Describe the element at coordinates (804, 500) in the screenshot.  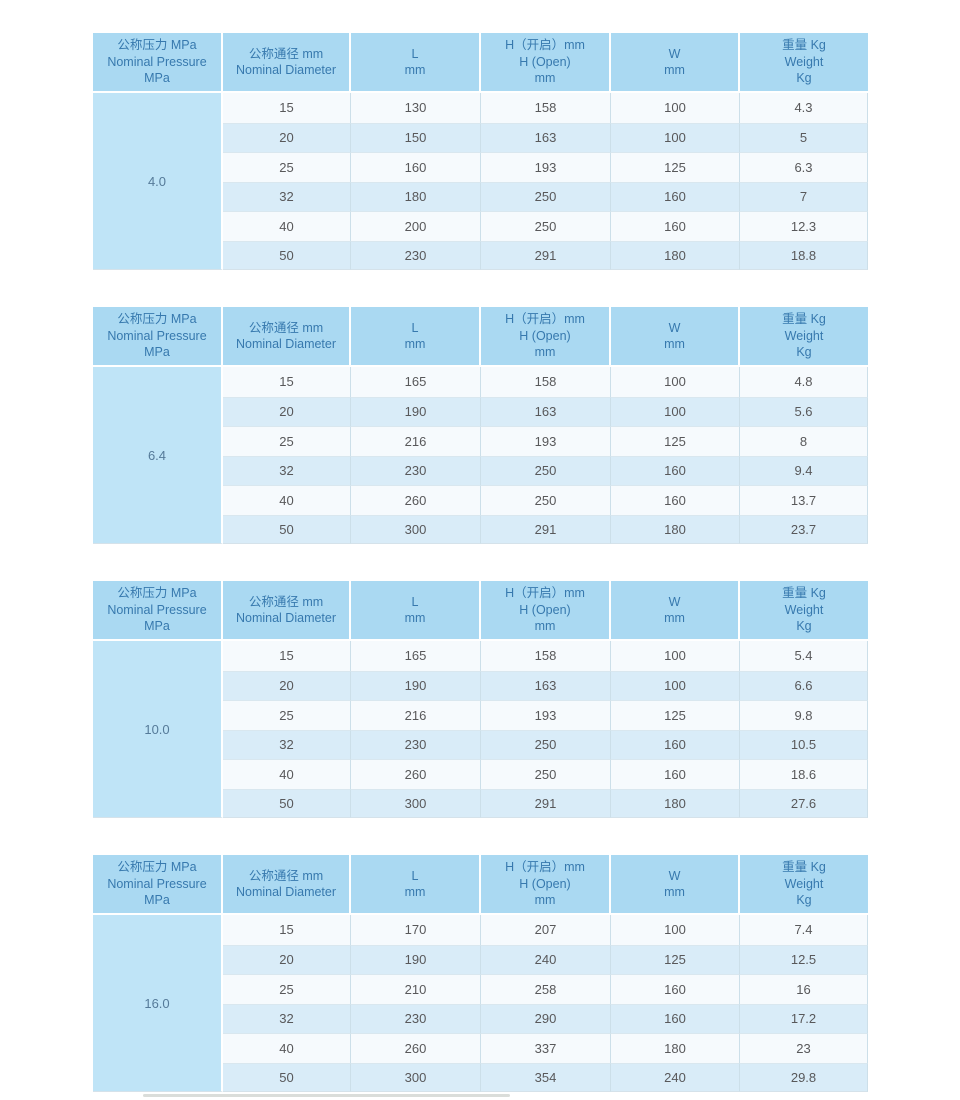
I see `cell-weight: 13.7` at that location.